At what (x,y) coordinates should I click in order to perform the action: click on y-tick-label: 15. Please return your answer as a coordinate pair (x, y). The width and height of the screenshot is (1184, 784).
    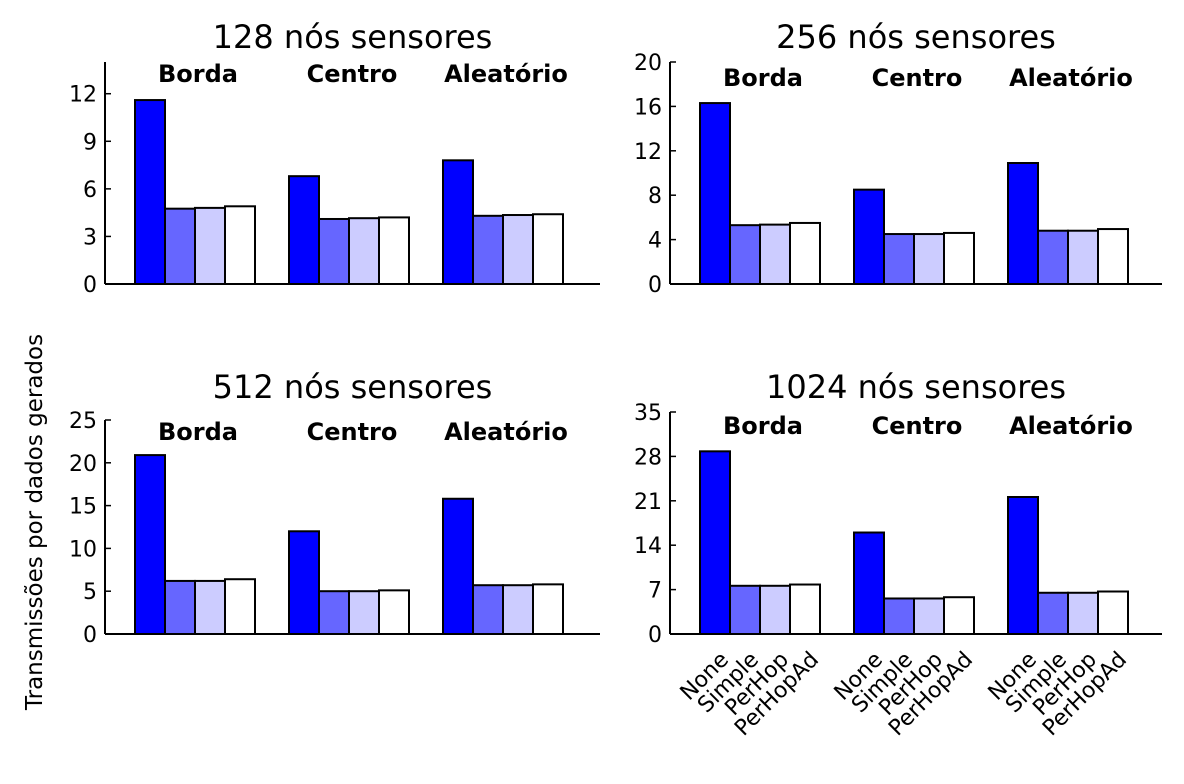
    Looking at the image, I should click on (83, 507).